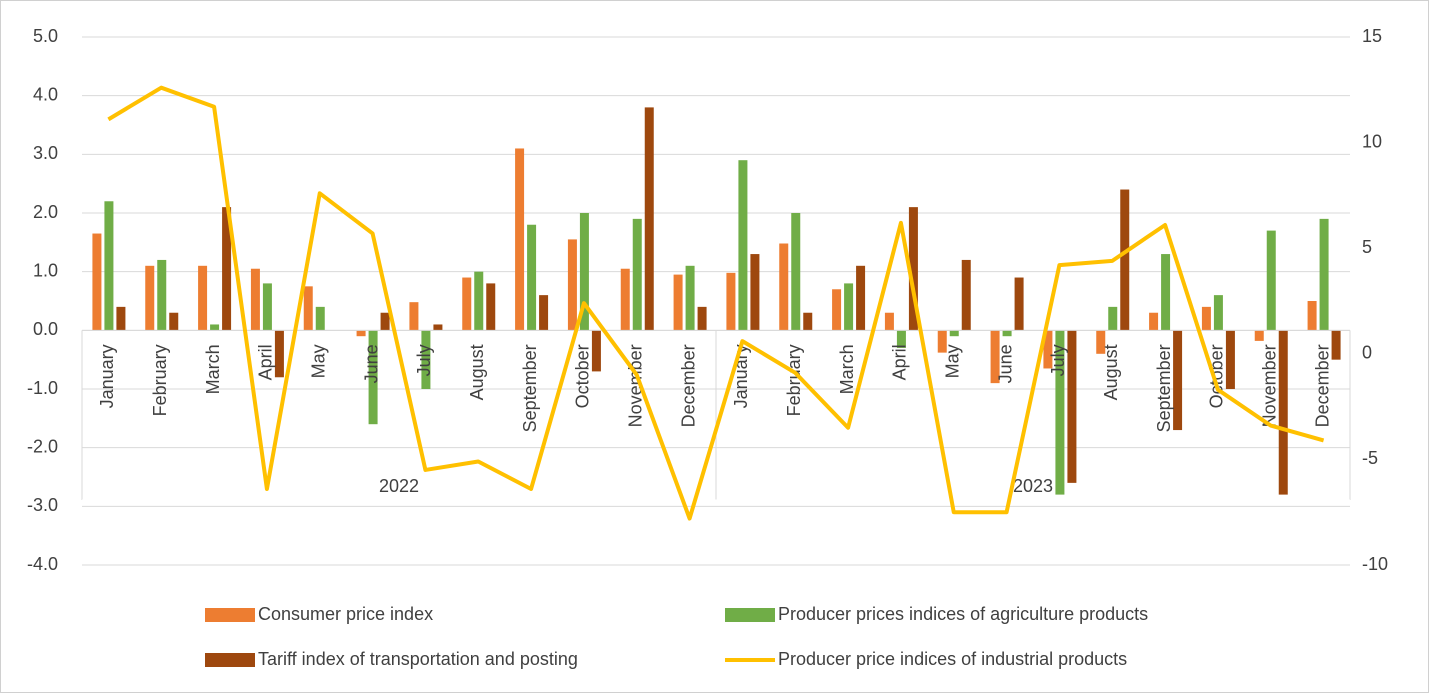  I want to click on x-tick-label: June, so click(371, 363).